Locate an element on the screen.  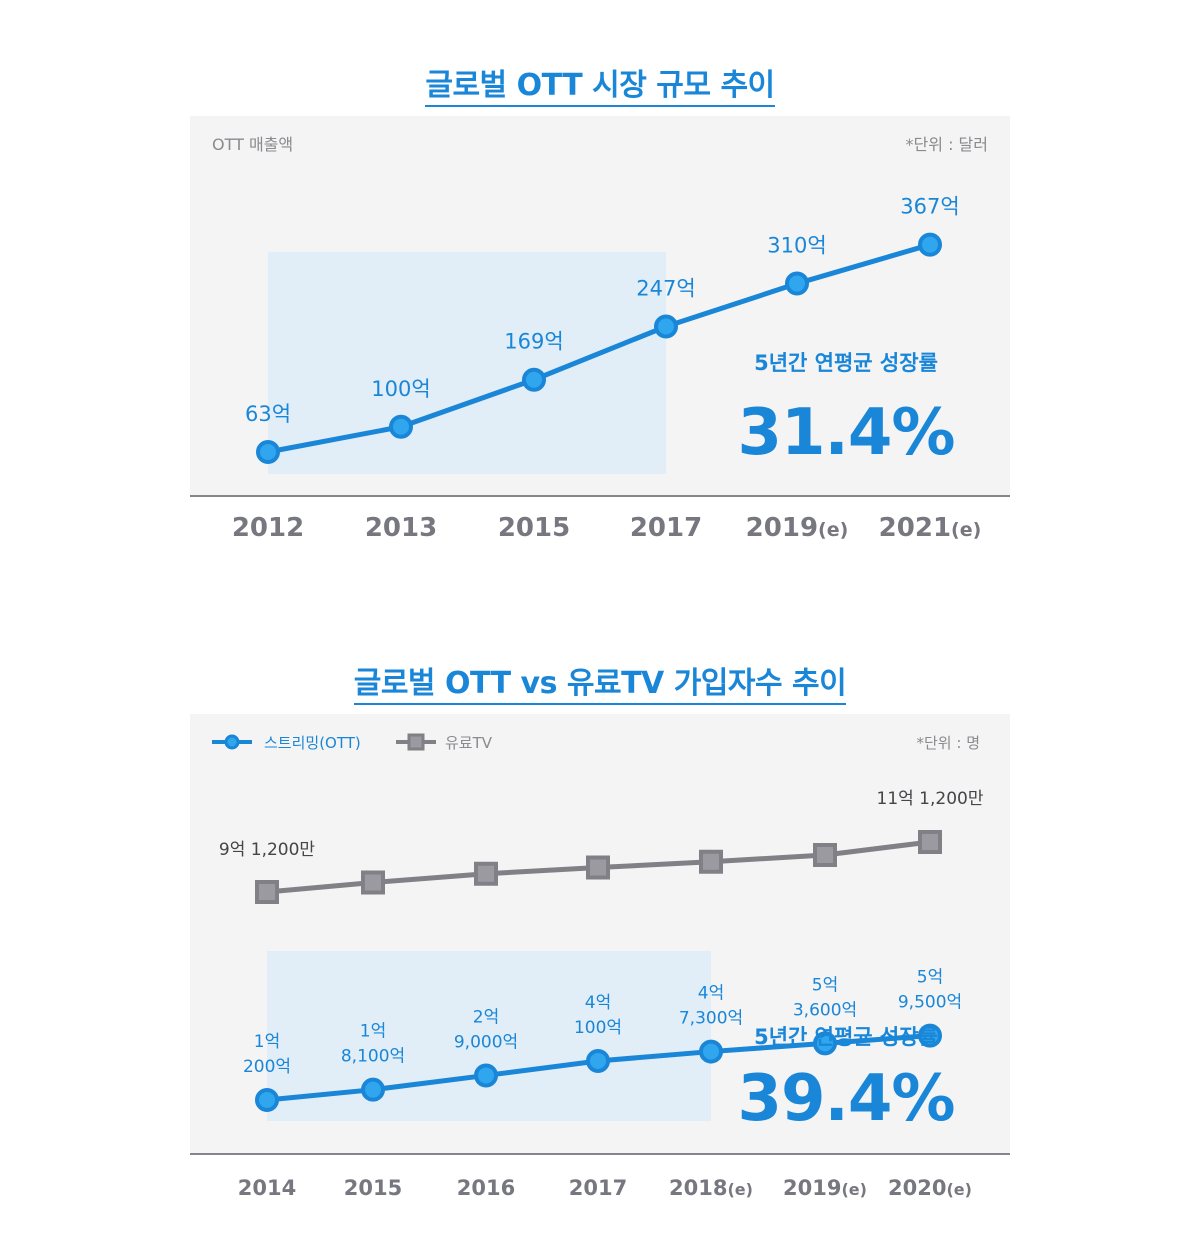
chart1-growth-value: 31.4% is located at coordinates (845, 433).